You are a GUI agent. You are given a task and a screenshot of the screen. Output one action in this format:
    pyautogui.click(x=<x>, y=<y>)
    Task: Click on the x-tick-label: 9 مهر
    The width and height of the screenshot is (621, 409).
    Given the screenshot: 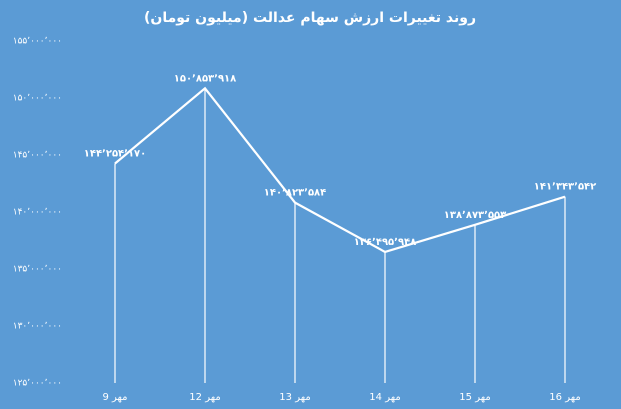 What is the action you would take?
    pyautogui.click(x=114, y=397)
    